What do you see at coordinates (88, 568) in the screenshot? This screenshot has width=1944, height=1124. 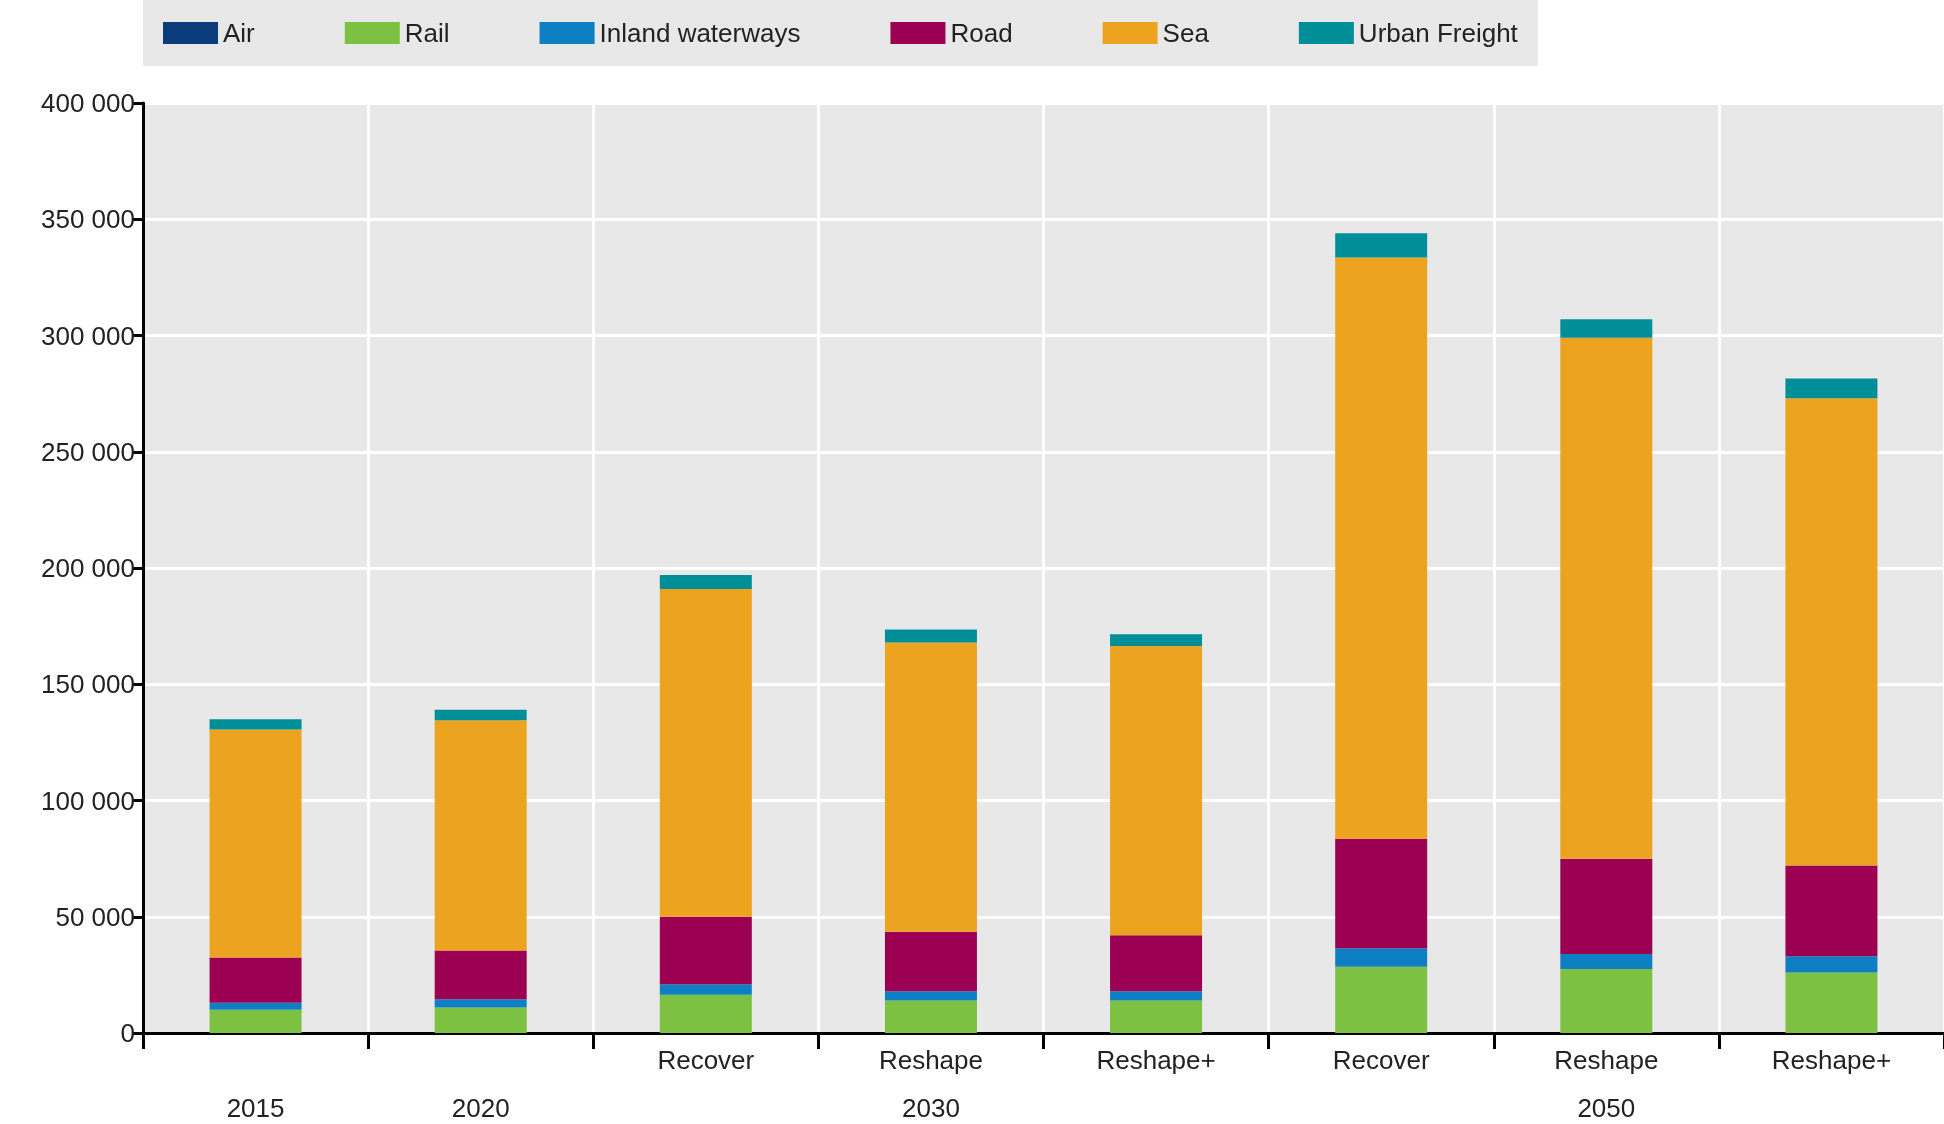 I see `y-tick-label: 200 000` at bounding box center [88, 568].